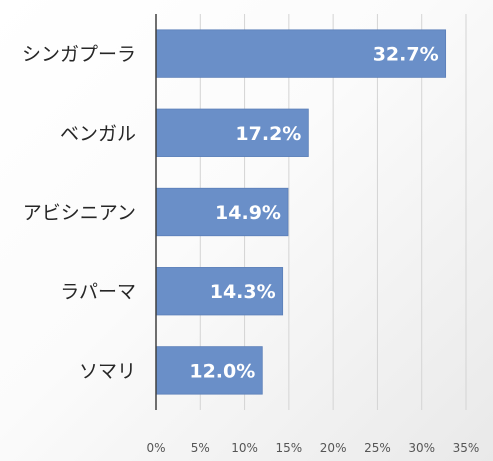 The width and height of the screenshot is (493, 461). I want to click on x-tick-label: 5%, so click(200, 448).